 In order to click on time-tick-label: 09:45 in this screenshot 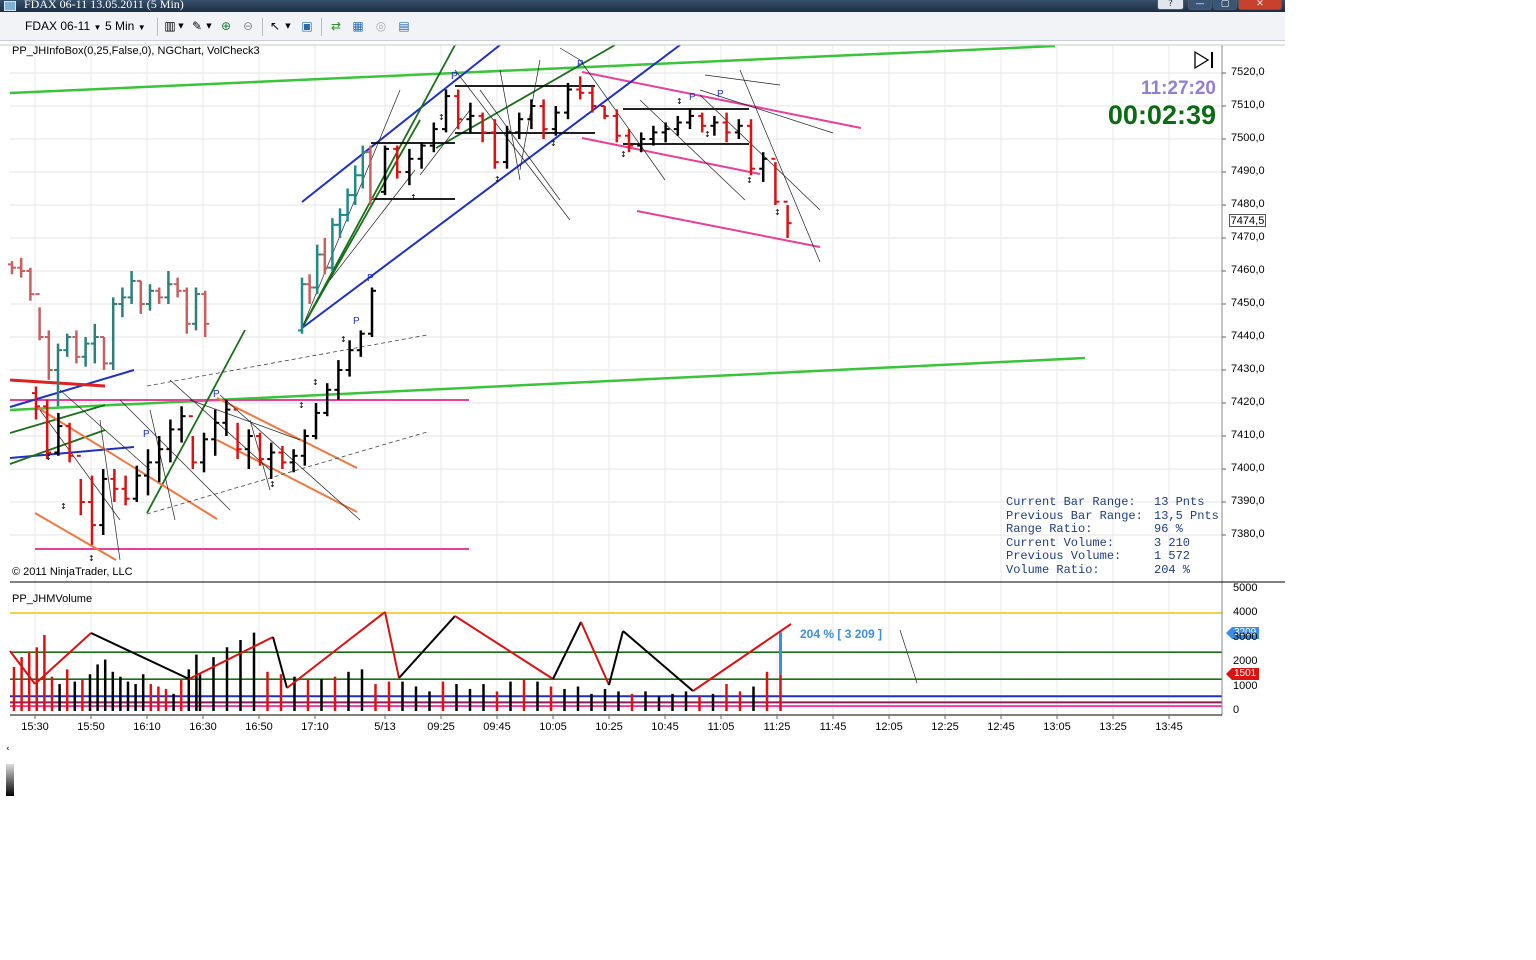, I will do `click(497, 727)`.